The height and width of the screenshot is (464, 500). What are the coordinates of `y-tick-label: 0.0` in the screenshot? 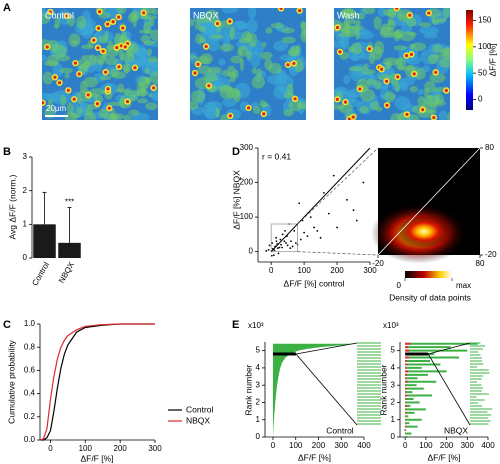 It's located at (30, 439).